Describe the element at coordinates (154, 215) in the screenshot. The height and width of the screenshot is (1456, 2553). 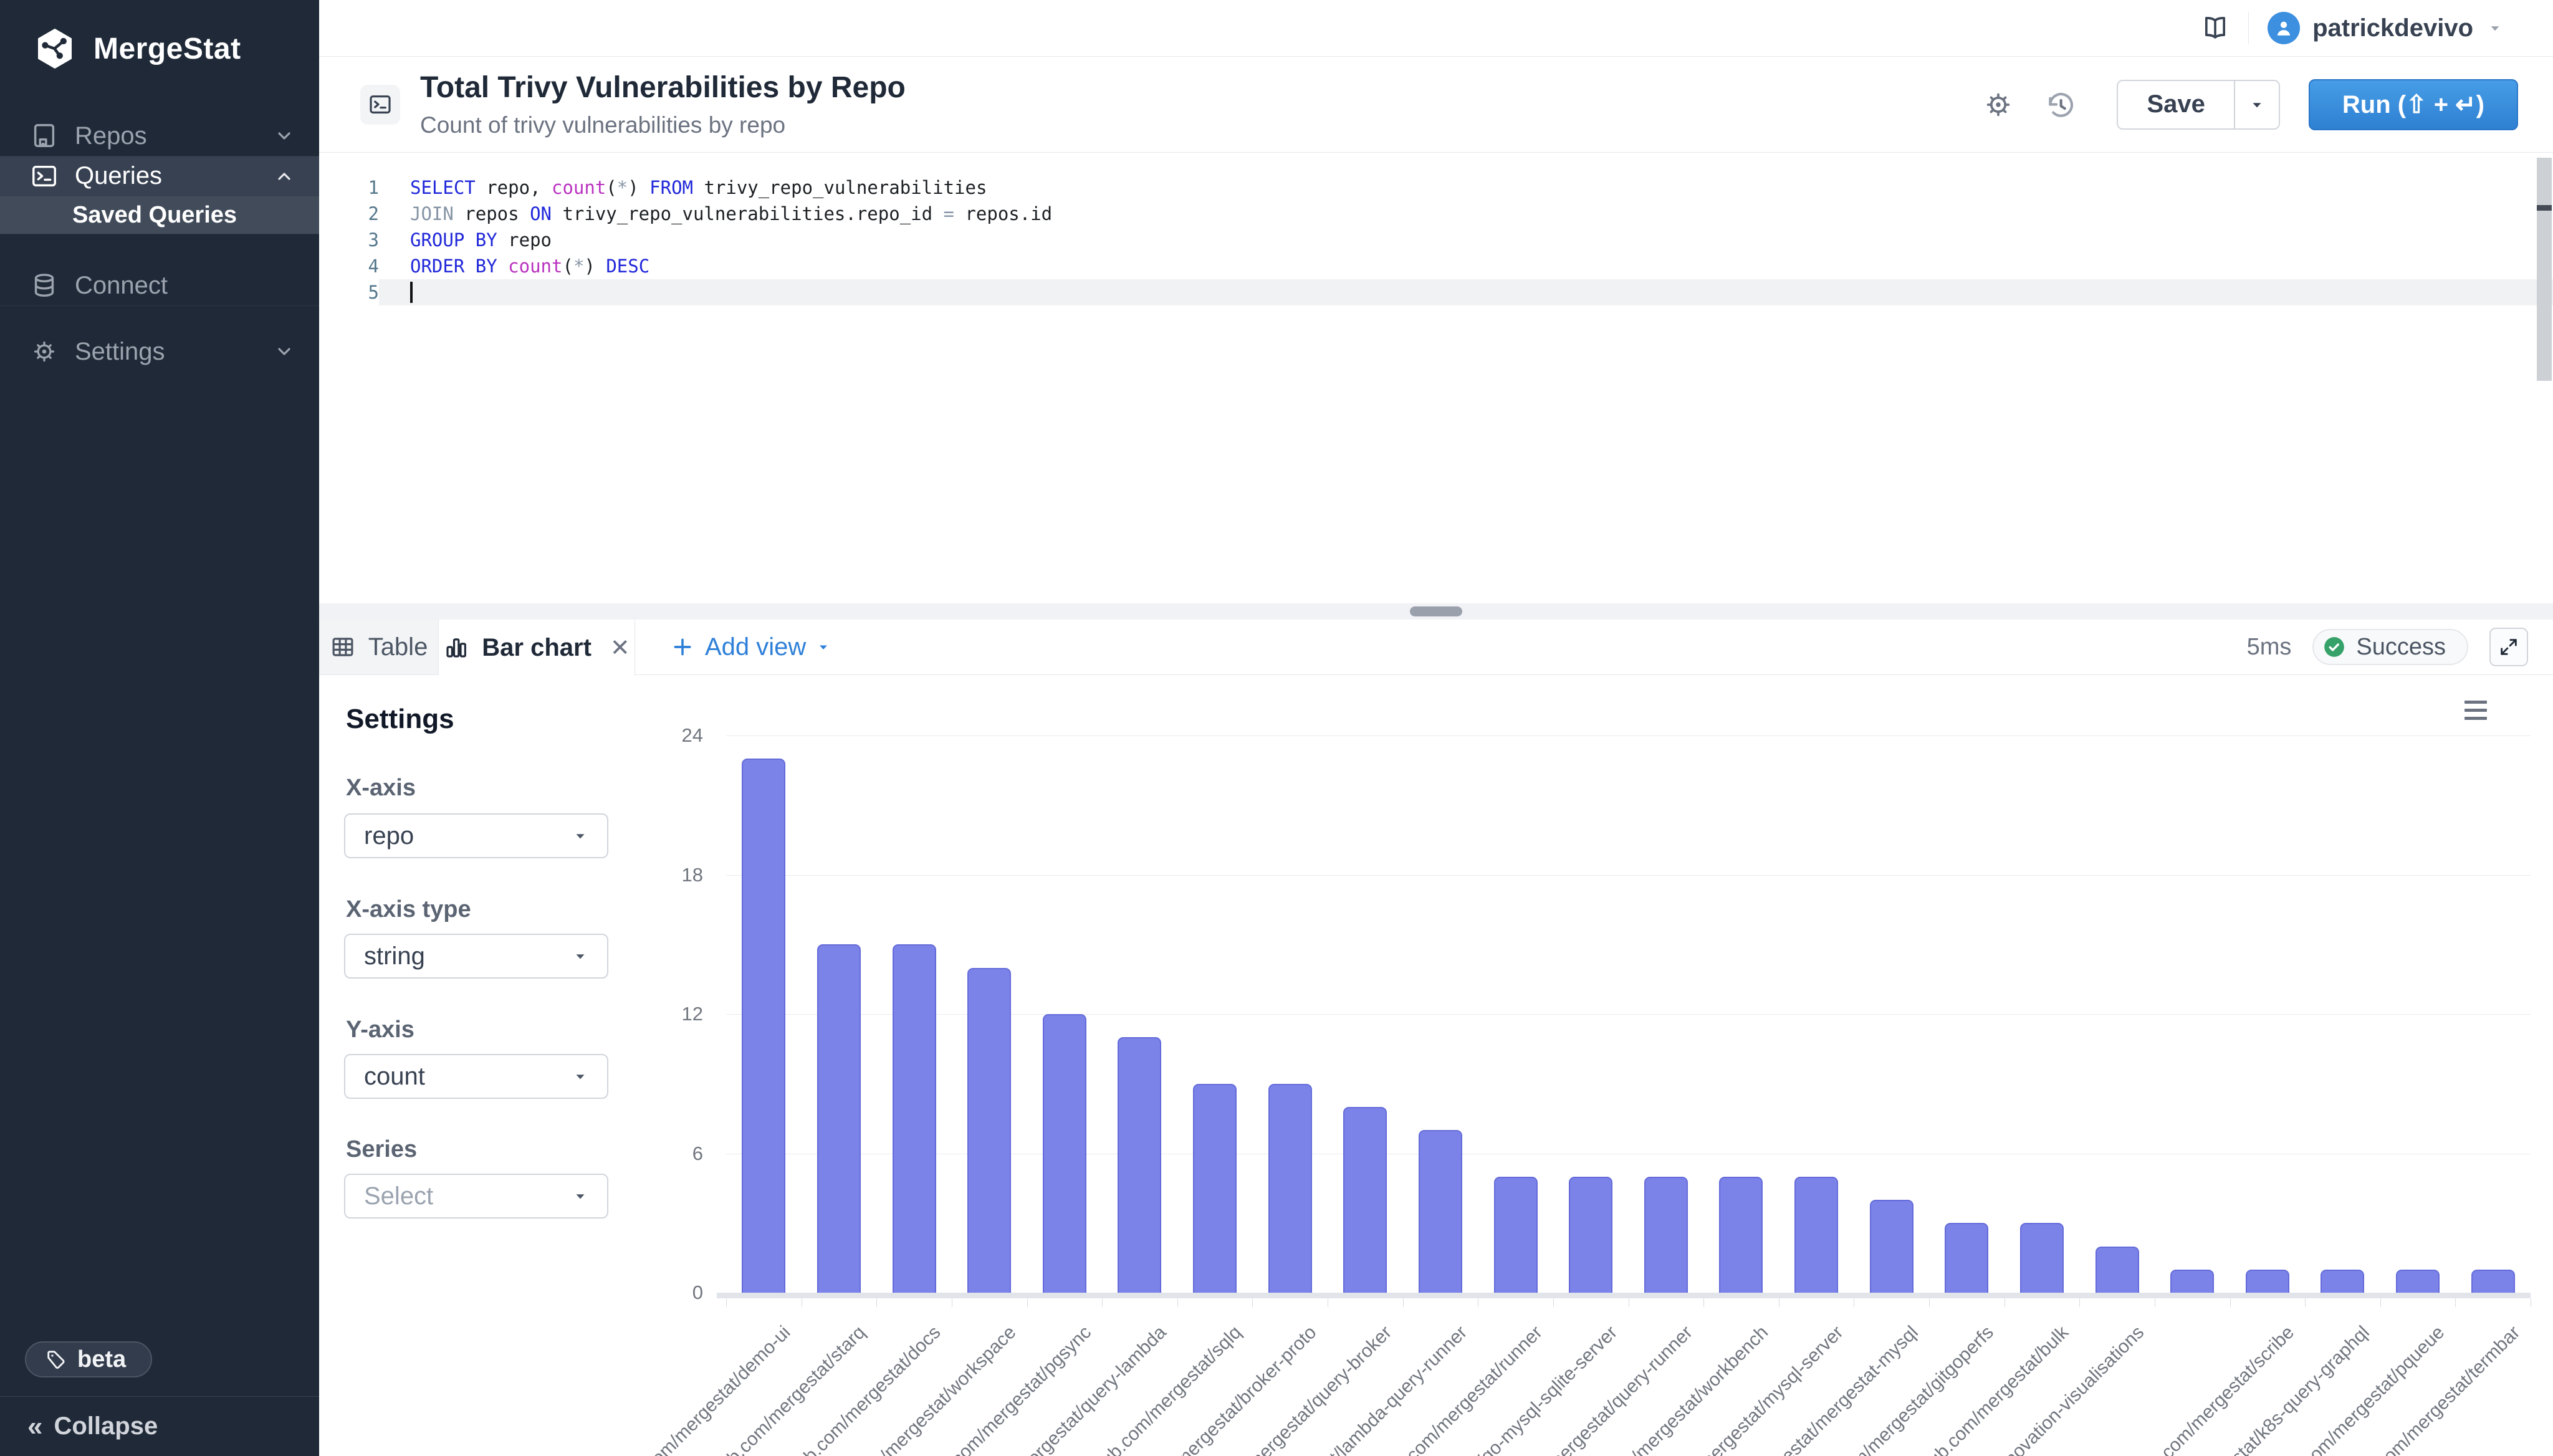
I see `sidebar-item-label: Saved Queries` at that location.